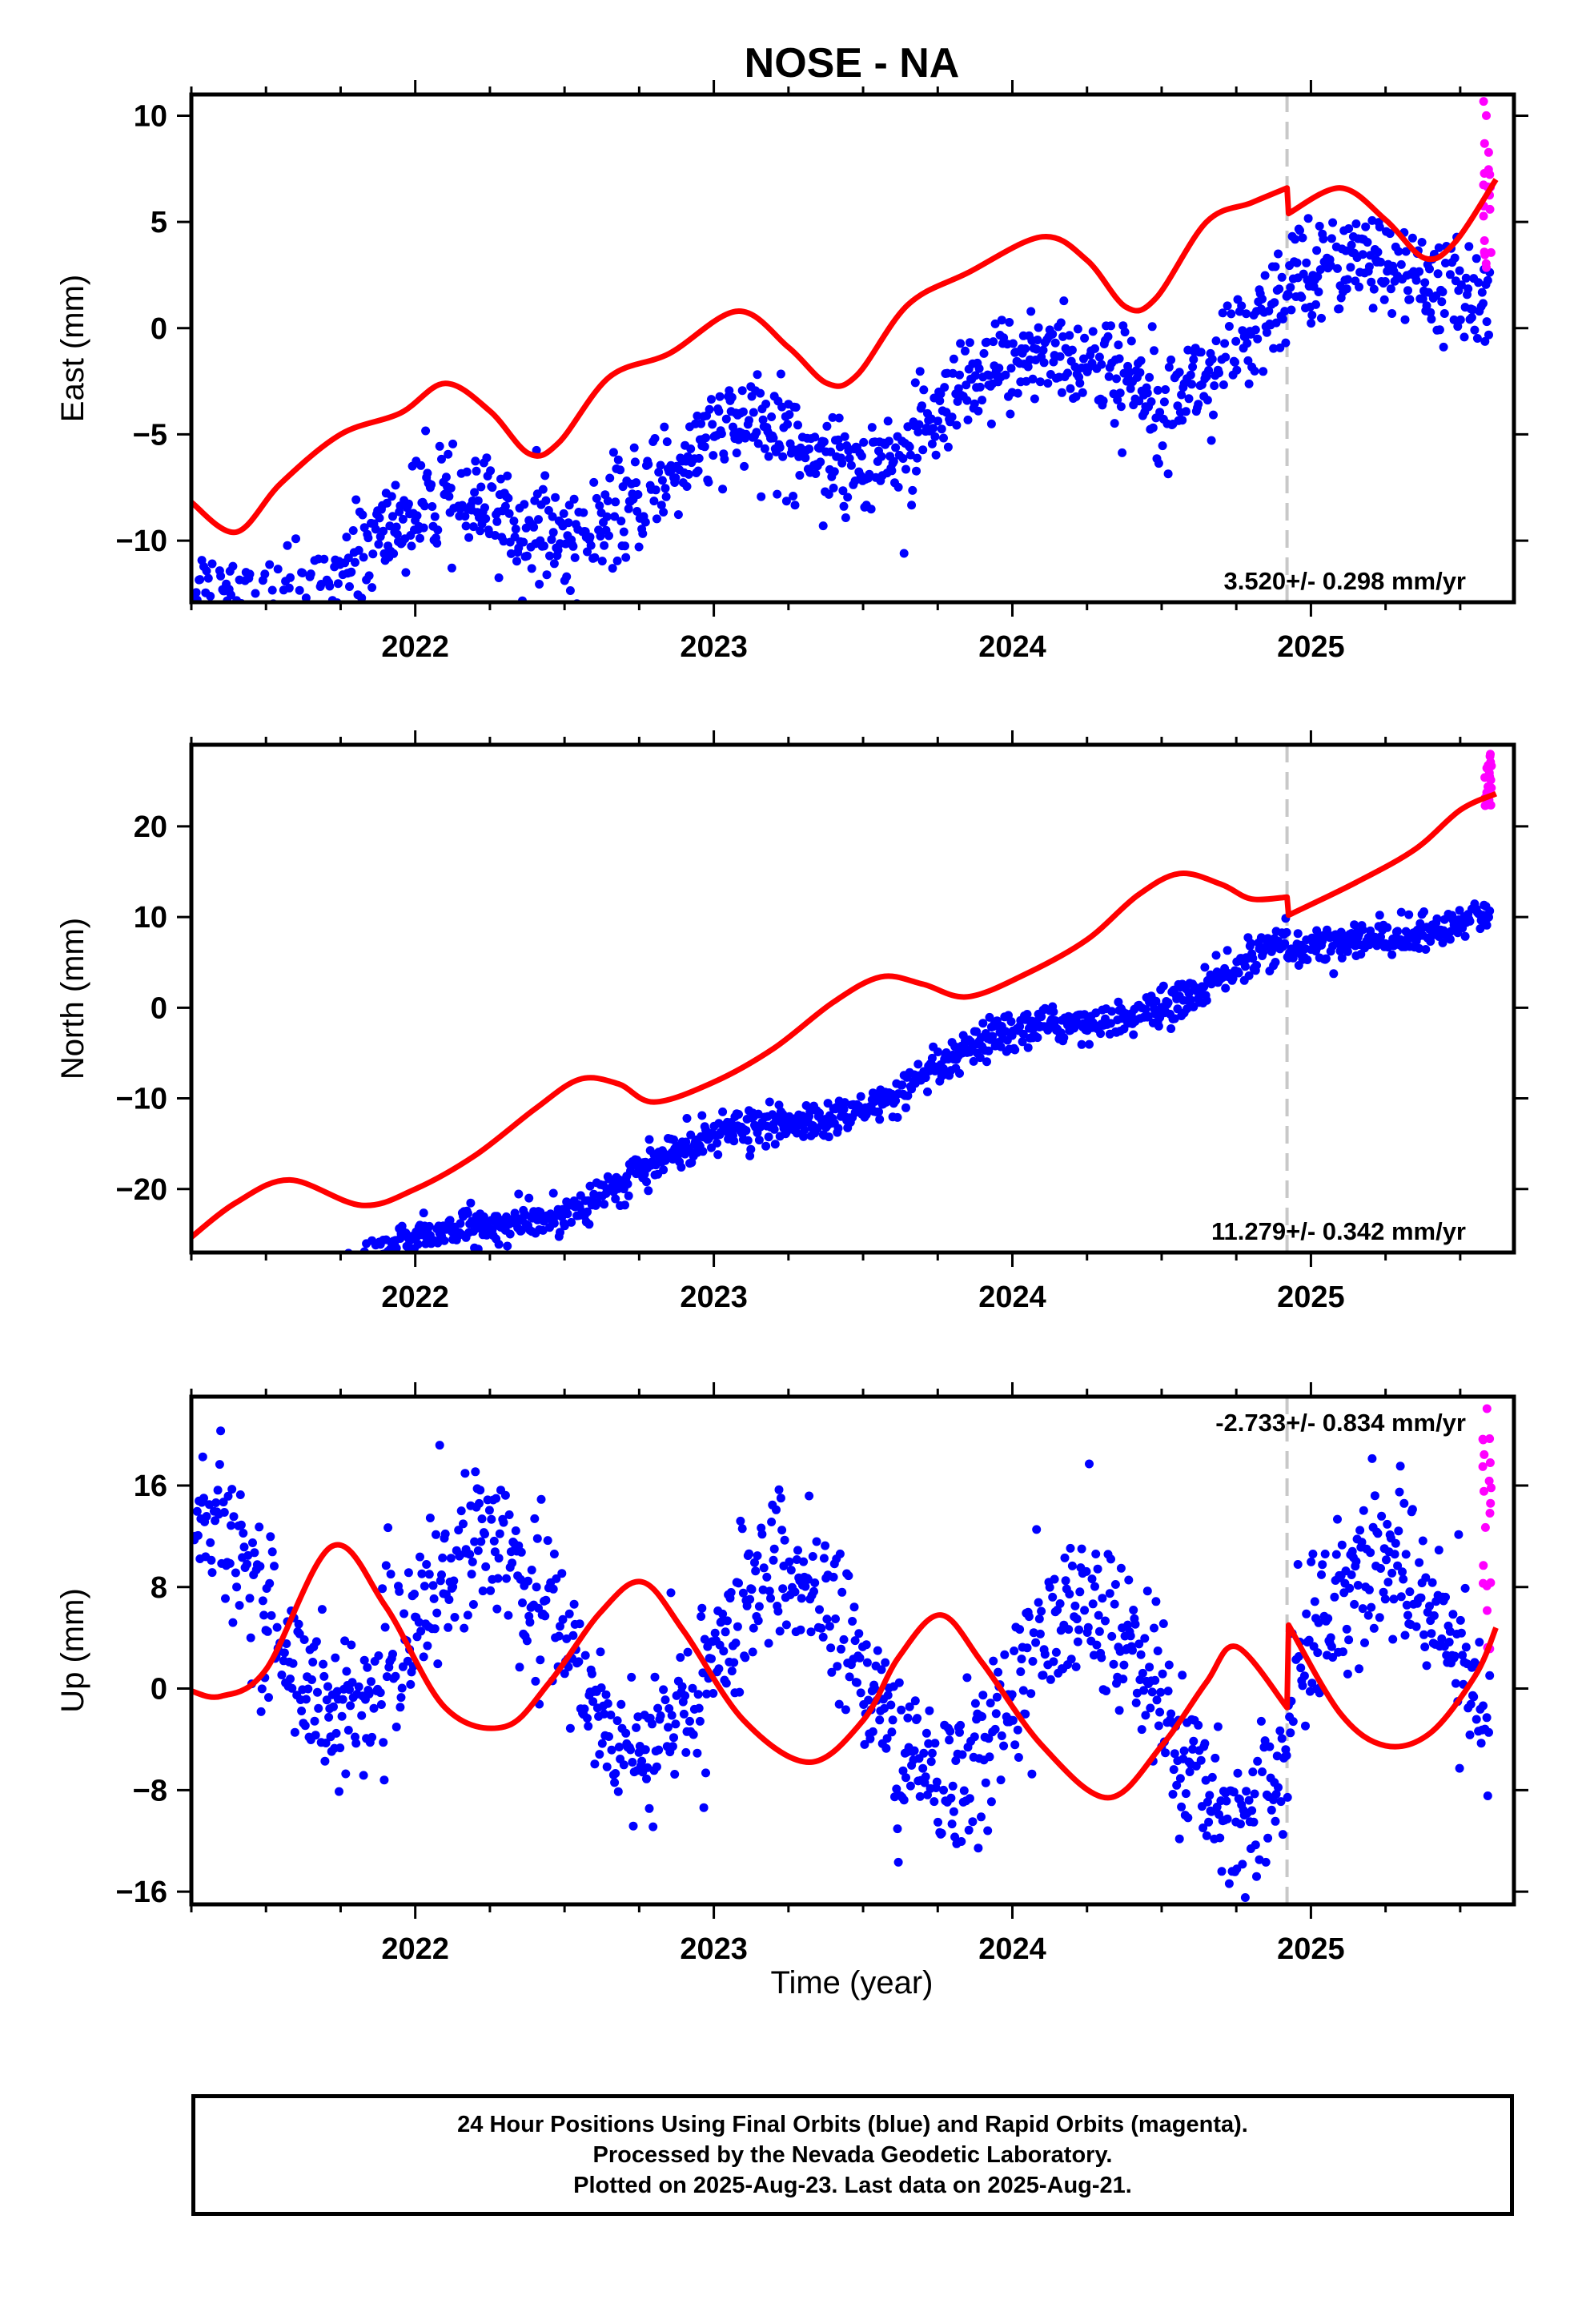 Image resolution: width=1582 pixels, height=2324 pixels. What do you see at coordinates (141, 1099) in the screenshot?
I see `y-tick-label: −10` at bounding box center [141, 1099].